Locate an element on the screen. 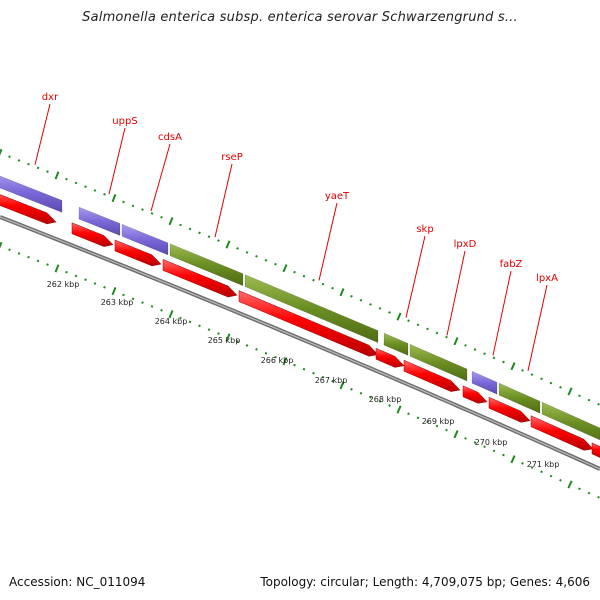 Image resolution: width=600 pixels, height=600 pixels. scale-tick-label: 266 kbp is located at coordinates (277, 360).